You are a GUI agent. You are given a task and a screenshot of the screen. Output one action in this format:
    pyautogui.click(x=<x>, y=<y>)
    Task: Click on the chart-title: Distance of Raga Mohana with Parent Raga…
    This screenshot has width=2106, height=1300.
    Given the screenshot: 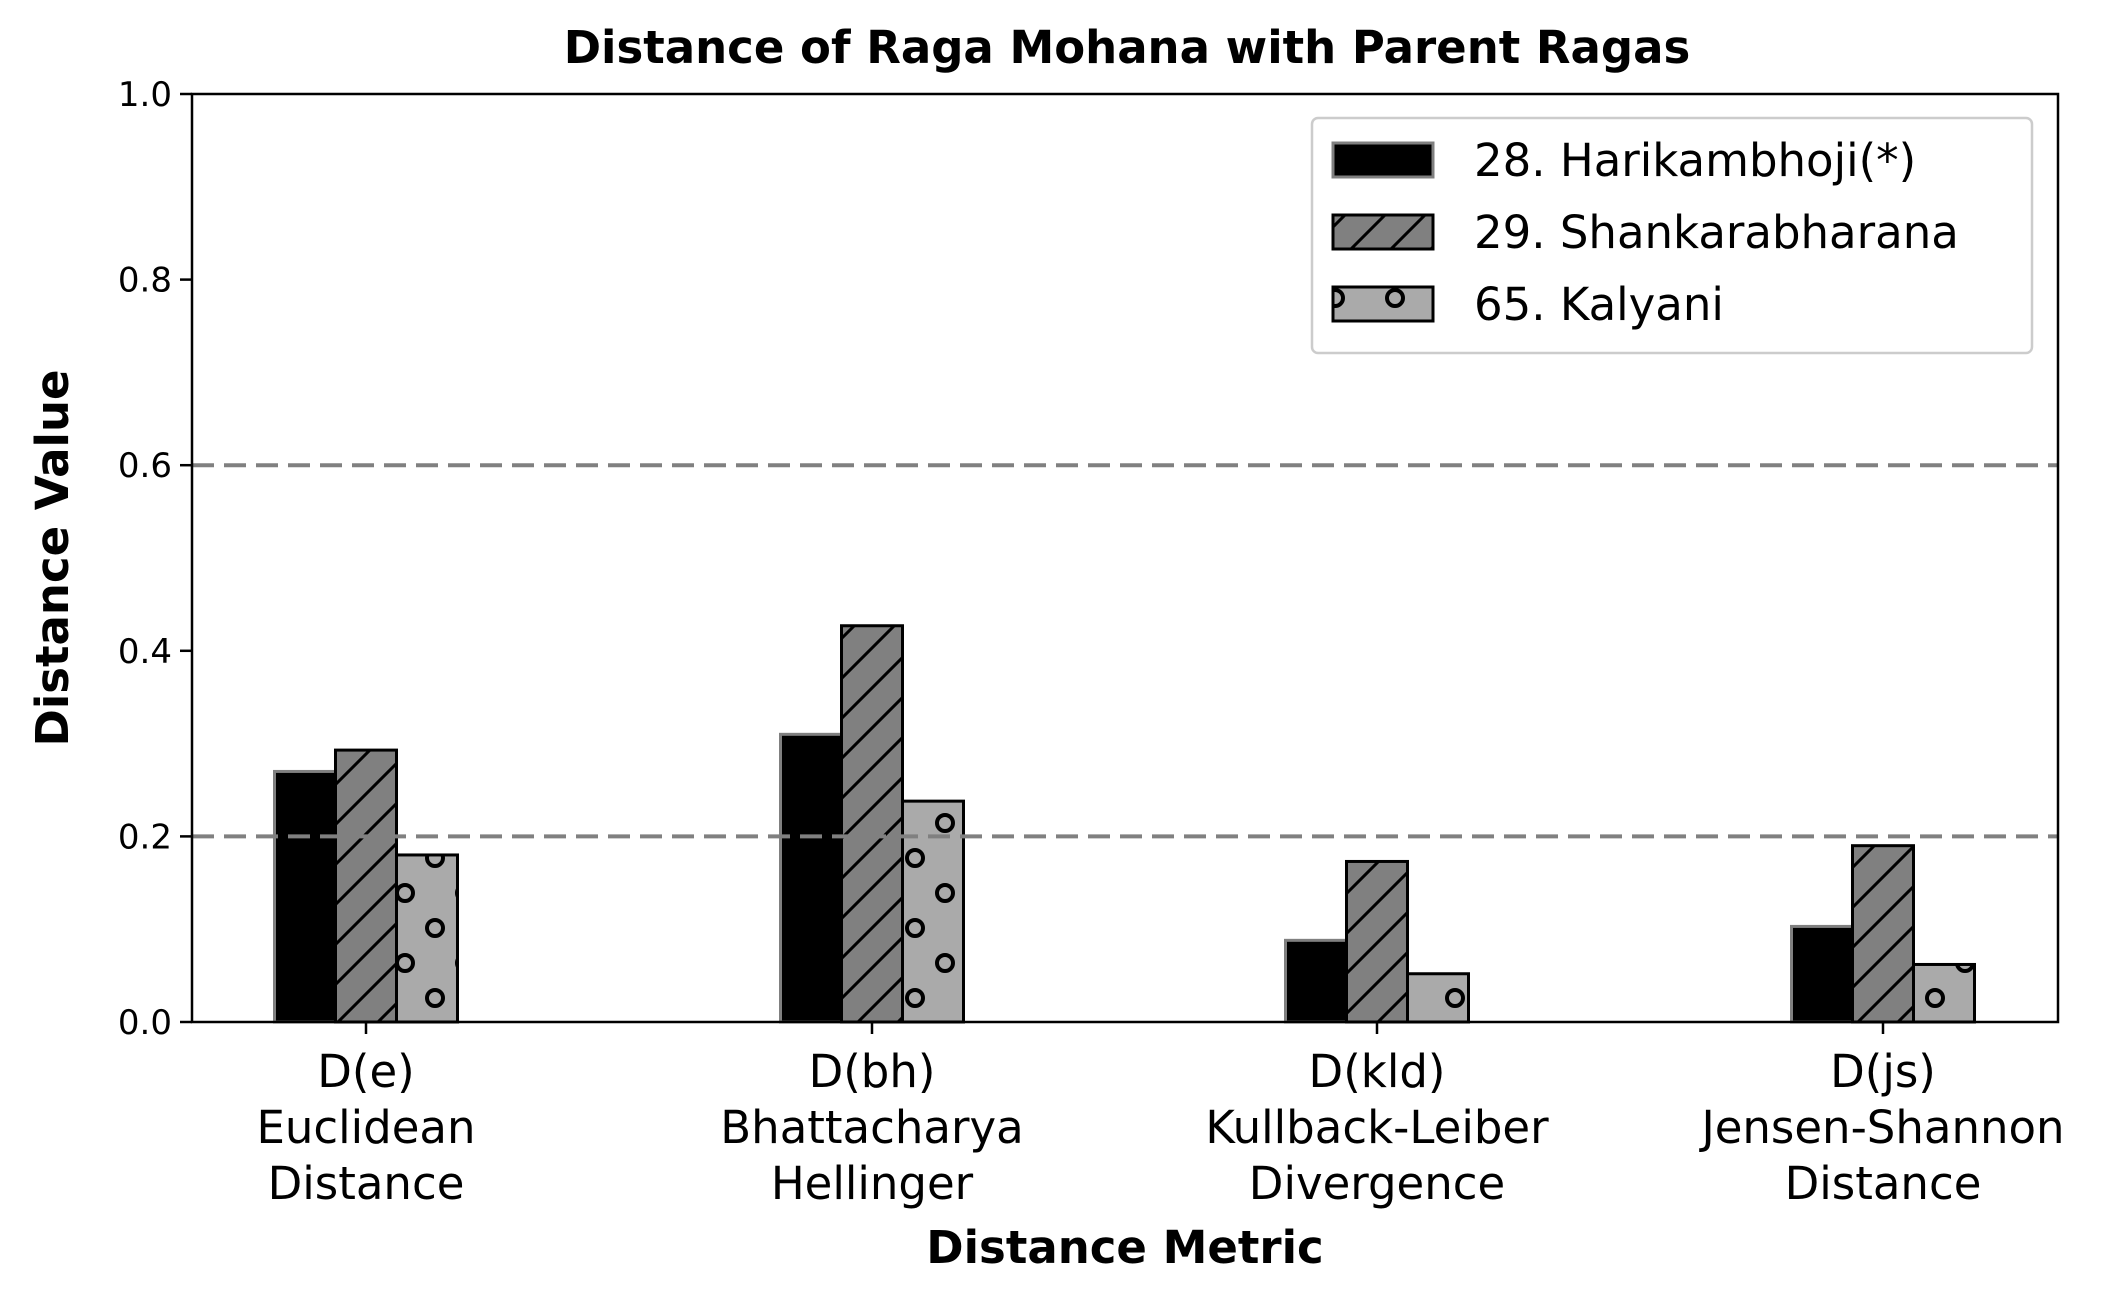 What is the action you would take?
    pyautogui.click(x=1127, y=47)
    